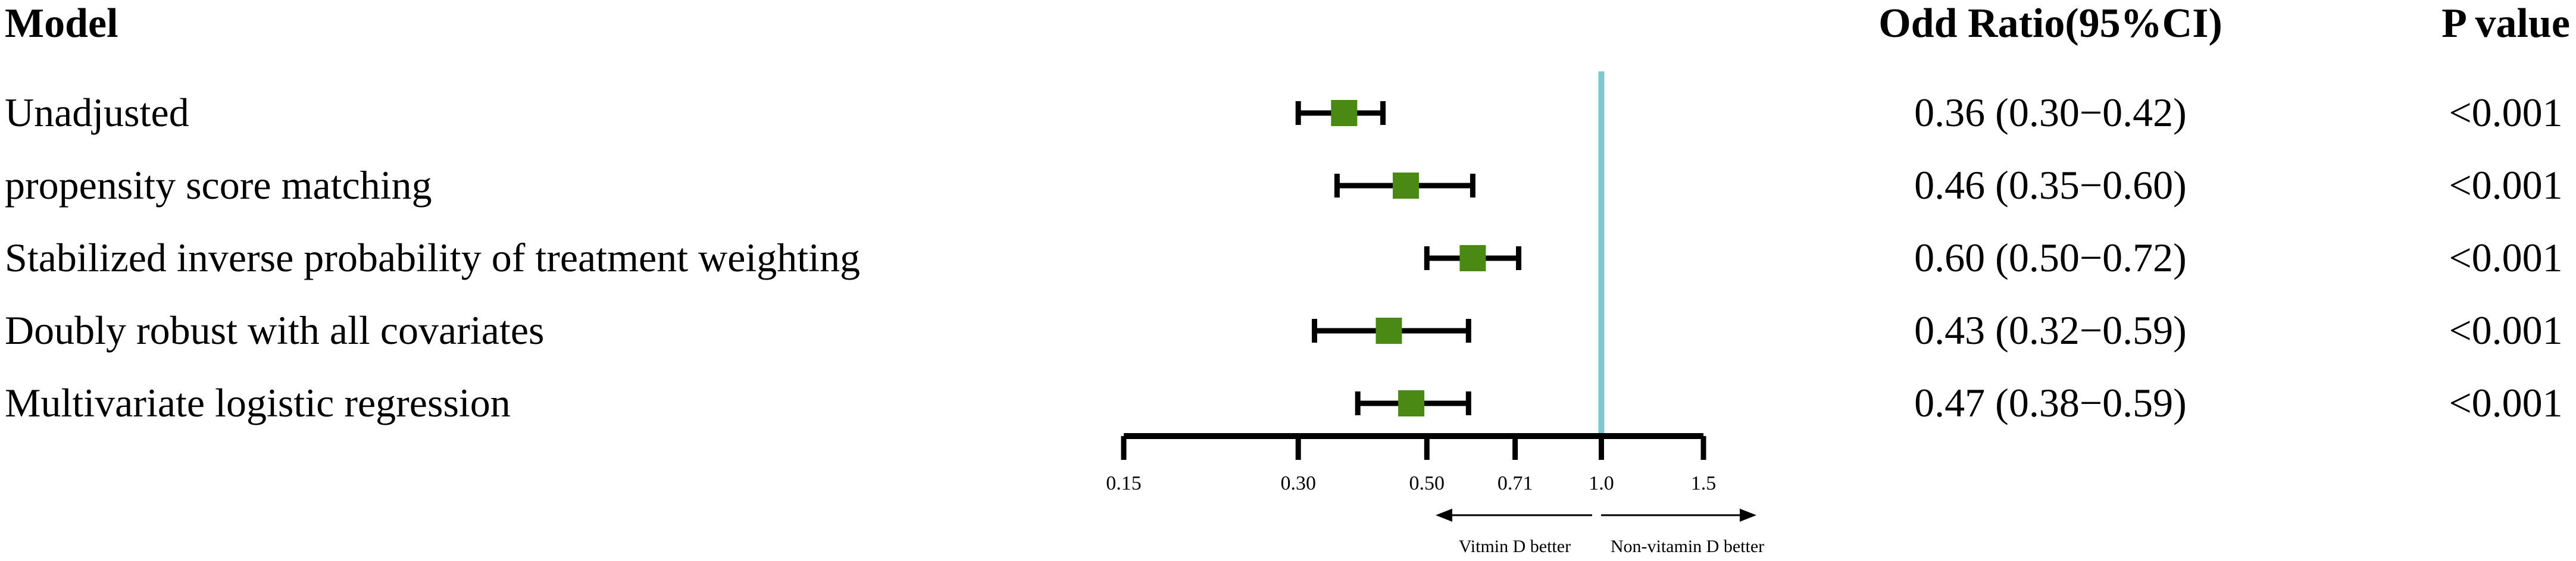 The image size is (2576, 561). I want to click on row-odds-ratio-text: 0.47 (0.38−0.59), so click(2050, 403).